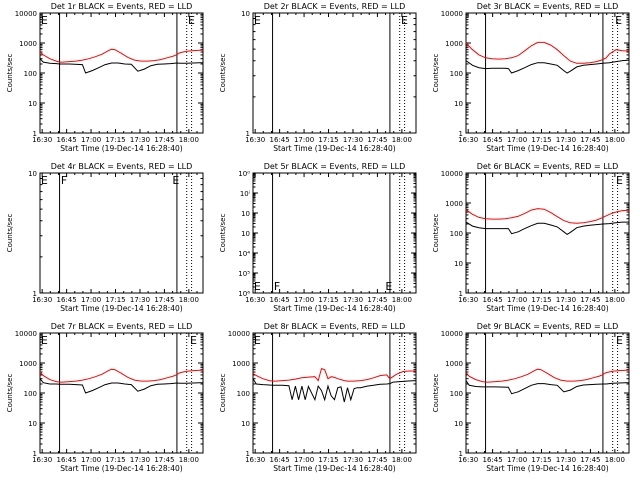 The image size is (640, 480). What do you see at coordinates (548, 326) in the screenshot?
I see `panel-title: Det 9r BLACK = Events, RED = LLD` at bounding box center [548, 326].